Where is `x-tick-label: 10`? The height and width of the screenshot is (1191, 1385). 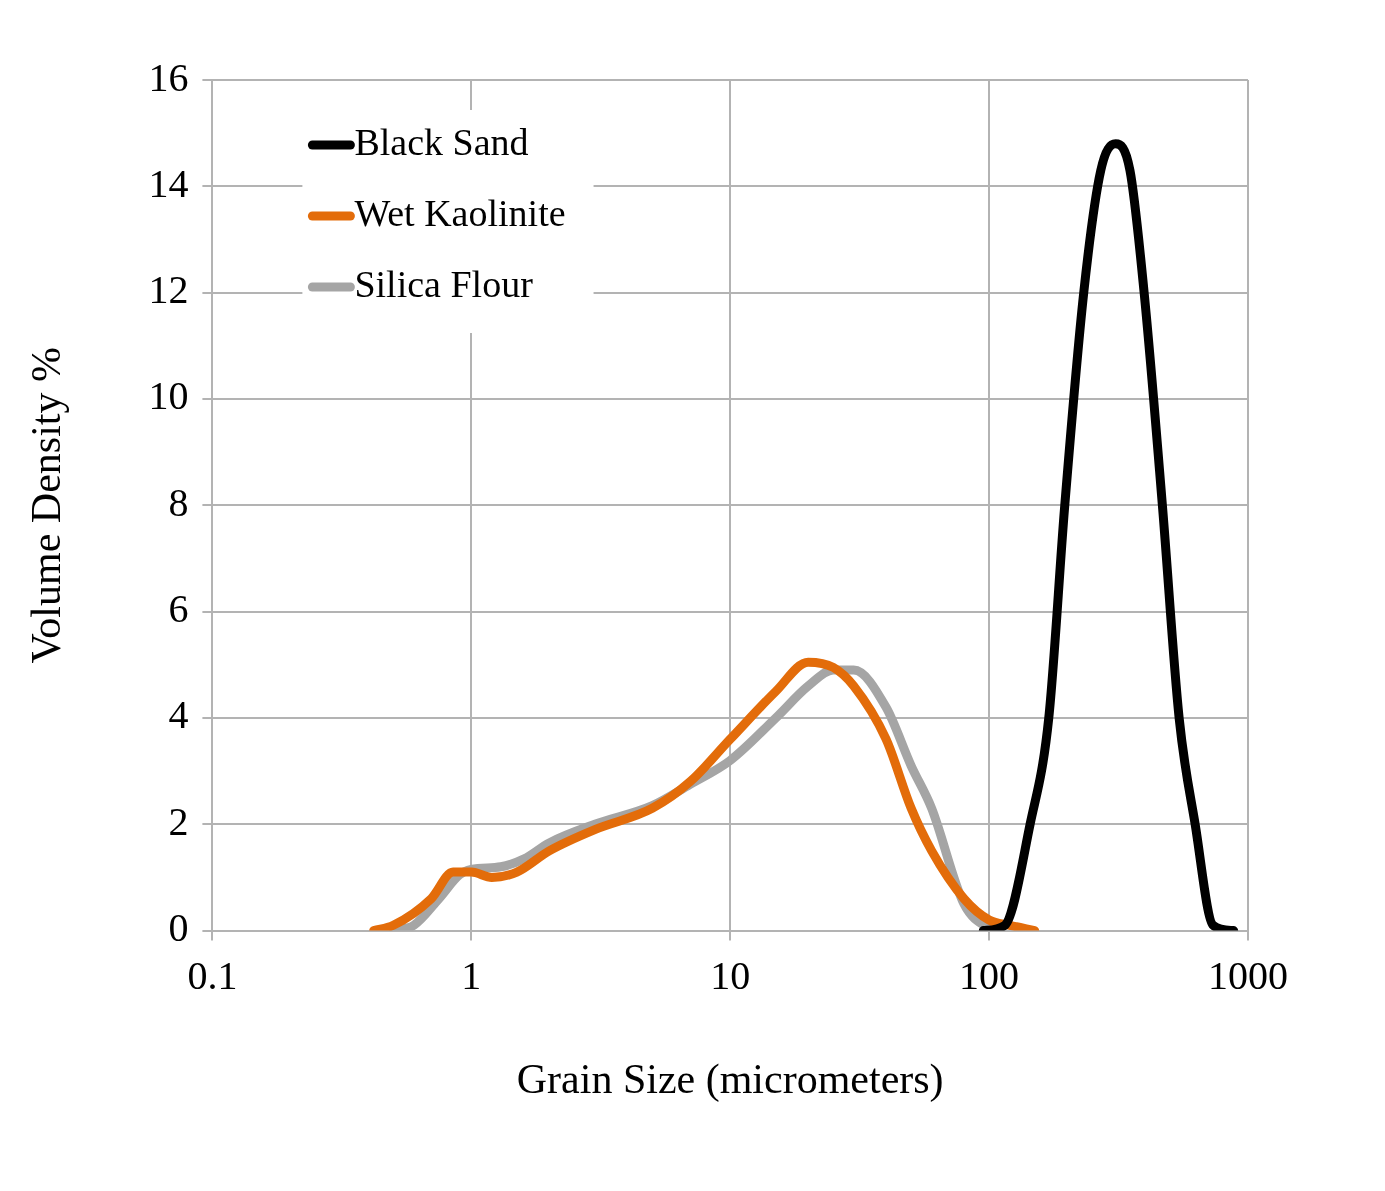
x-tick-label: 10 is located at coordinates (730, 976).